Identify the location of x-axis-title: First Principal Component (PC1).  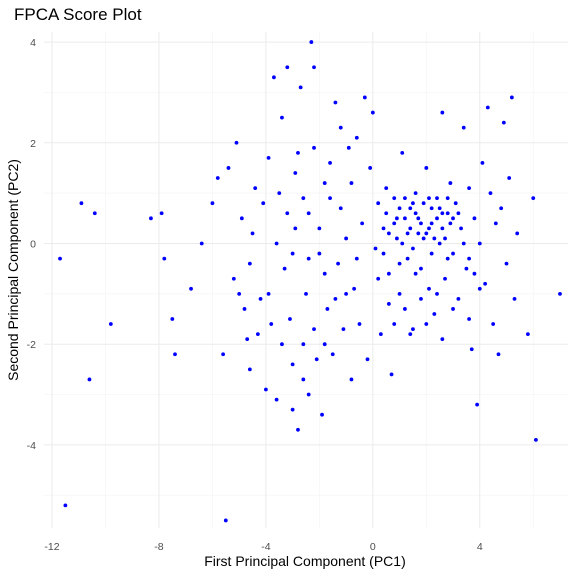
(305, 561).